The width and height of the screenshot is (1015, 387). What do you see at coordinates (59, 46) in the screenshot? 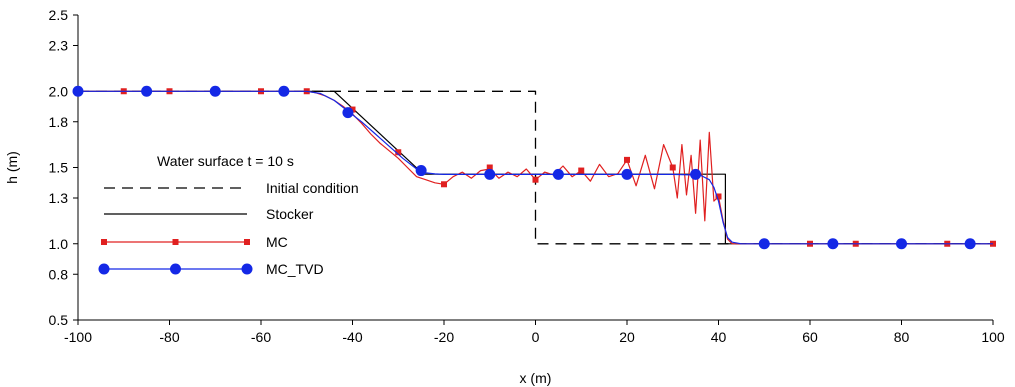
I see `y-tick-label: 2.3` at bounding box center [59, 46].